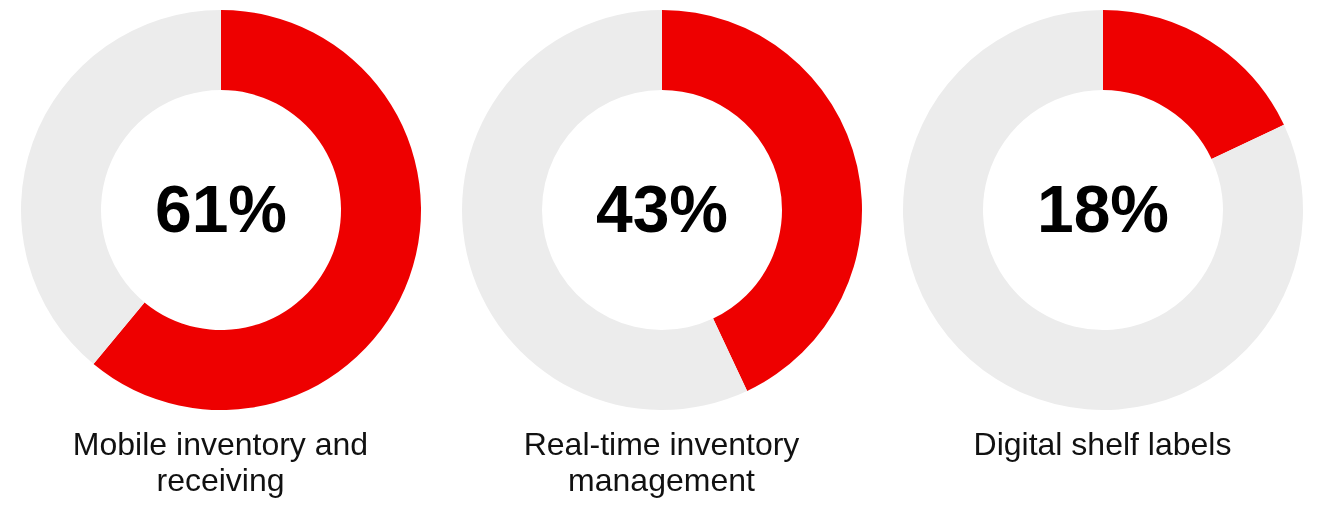 The width and height of the screenshot is (1324, 519). I want to click on data-label: 43%, so click(661, 209).